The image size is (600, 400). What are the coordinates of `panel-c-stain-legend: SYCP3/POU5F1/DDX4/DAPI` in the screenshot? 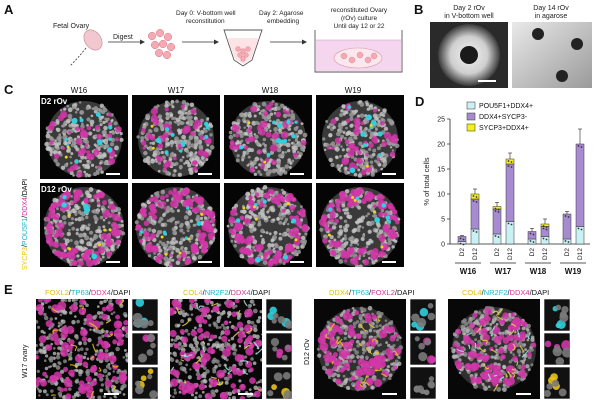 It's located at (25, 224).